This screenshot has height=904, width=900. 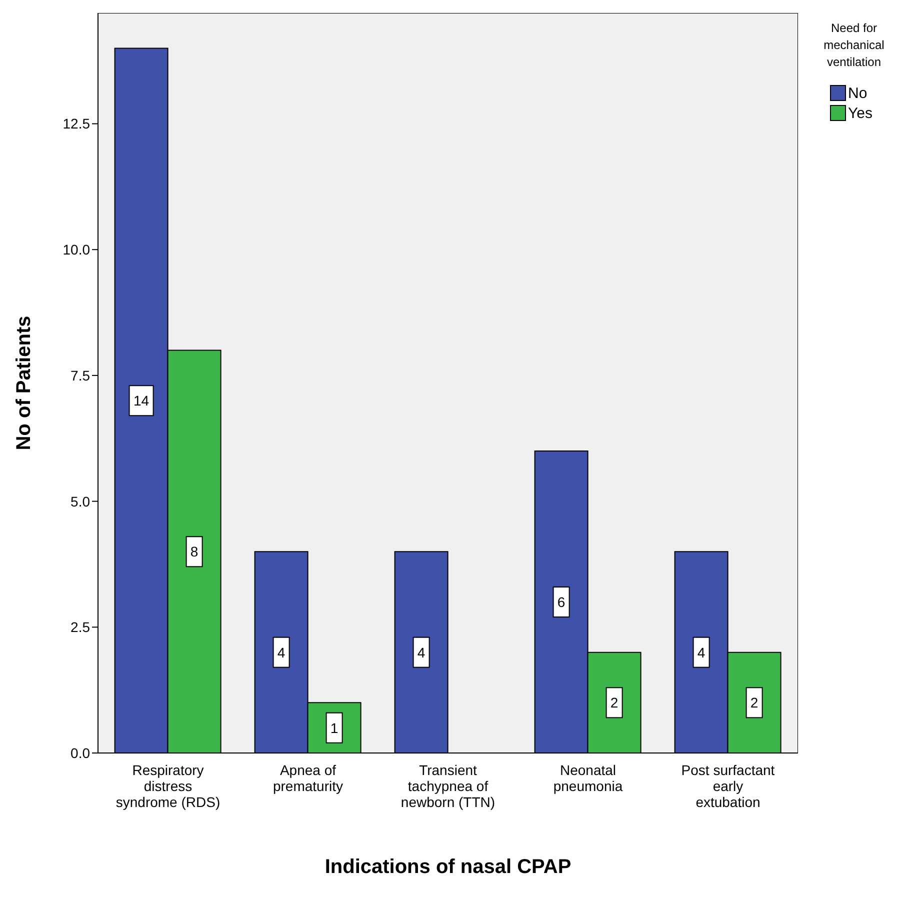 I want to click on x-tick-label: Apnea of prematurity, so click(x=308, y=778).